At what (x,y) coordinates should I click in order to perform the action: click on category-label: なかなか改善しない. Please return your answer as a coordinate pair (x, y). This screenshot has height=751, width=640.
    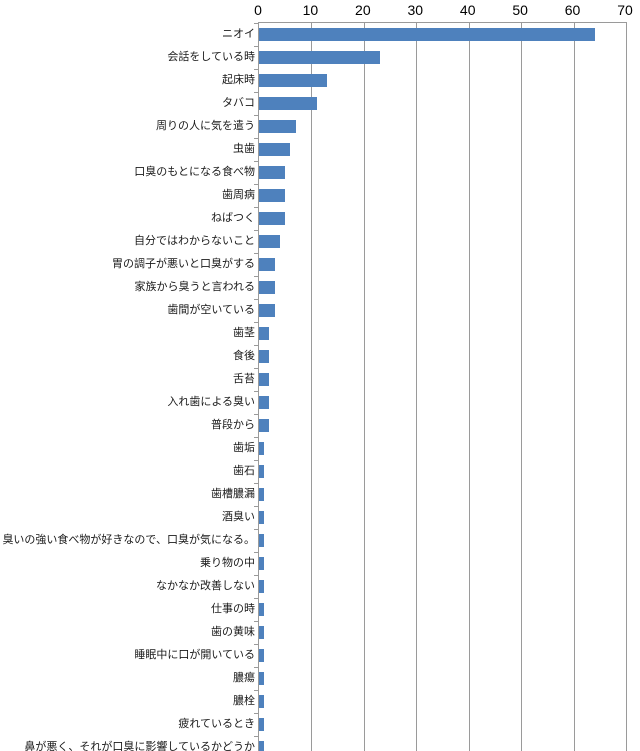
    Looking at the image, I should click on (205, 586).